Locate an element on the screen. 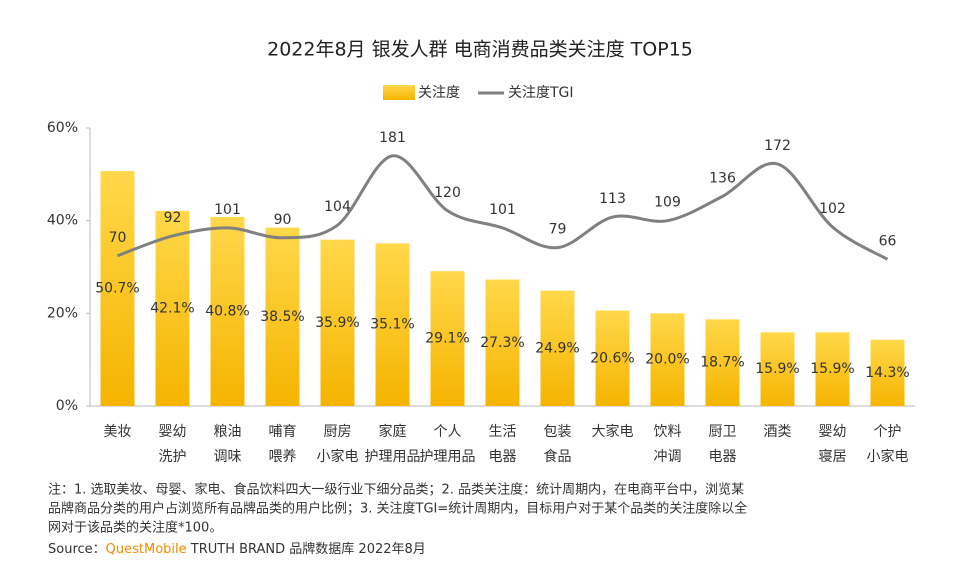 This screenshot has width=960, height=572. x-tick-label: 生活 is located at coordinates (503, 432).